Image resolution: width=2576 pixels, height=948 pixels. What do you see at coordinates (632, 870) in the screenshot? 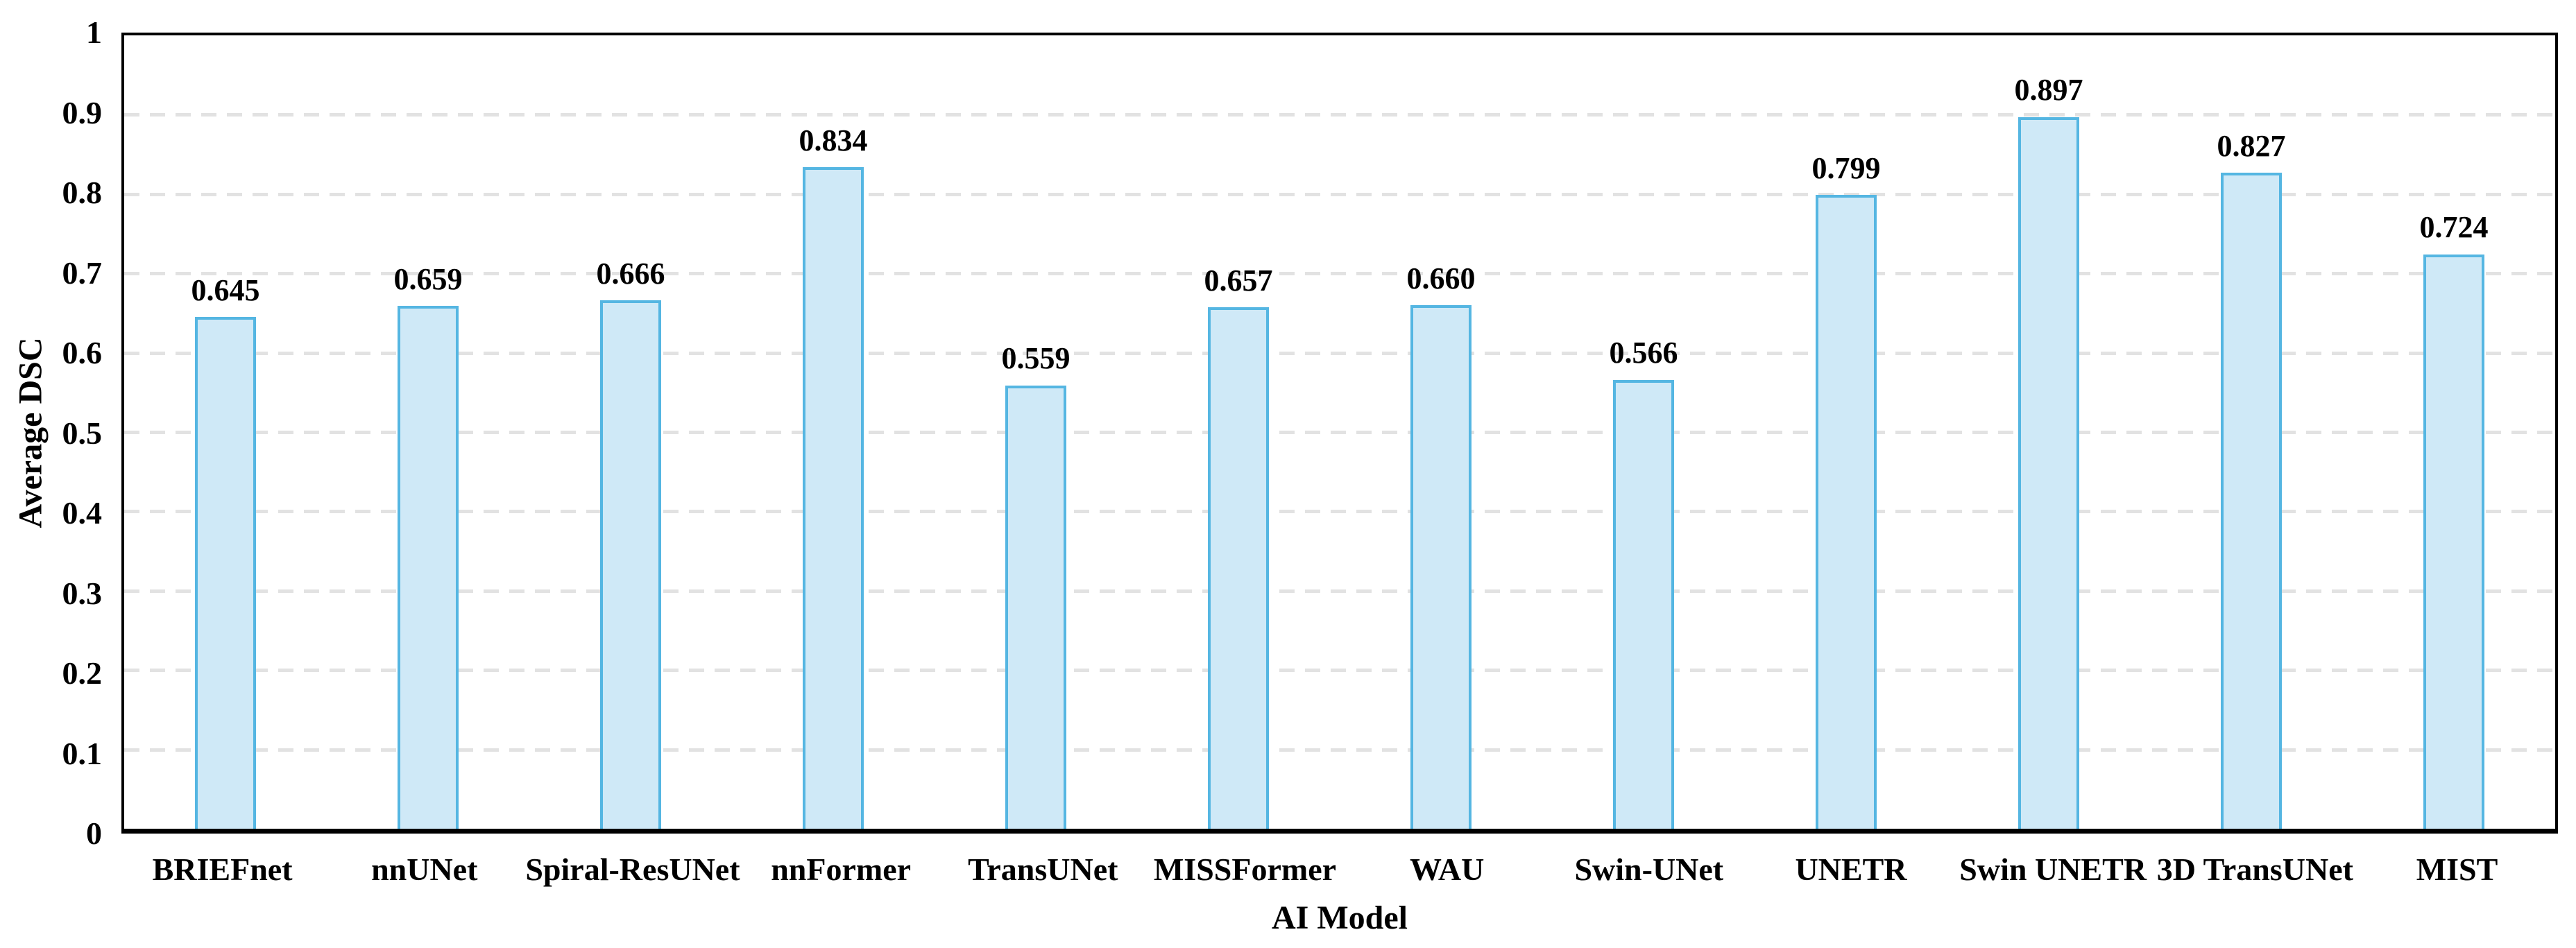
I see `x-tick-label-Spiral-ResUNet: Spiral-ResUNet` at bounding box center [632, 870].